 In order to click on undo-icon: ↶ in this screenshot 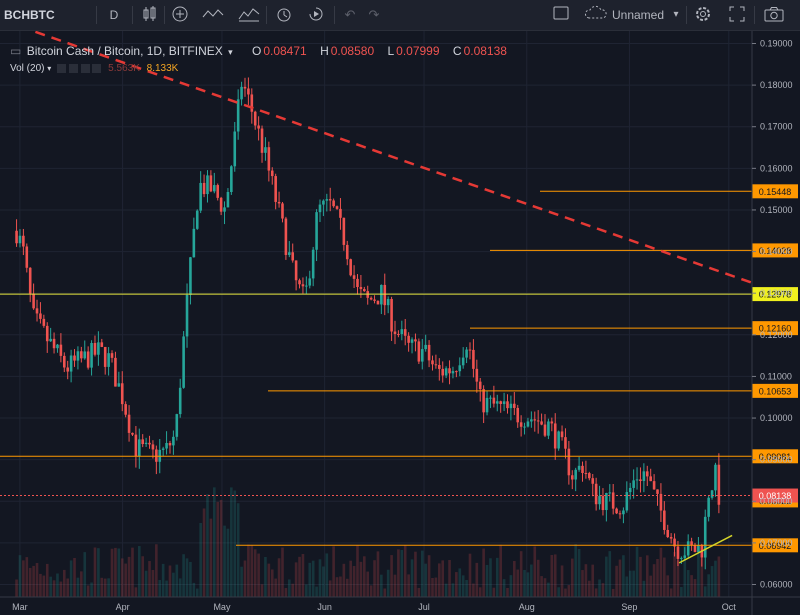, I will do `click(350, 14)`.